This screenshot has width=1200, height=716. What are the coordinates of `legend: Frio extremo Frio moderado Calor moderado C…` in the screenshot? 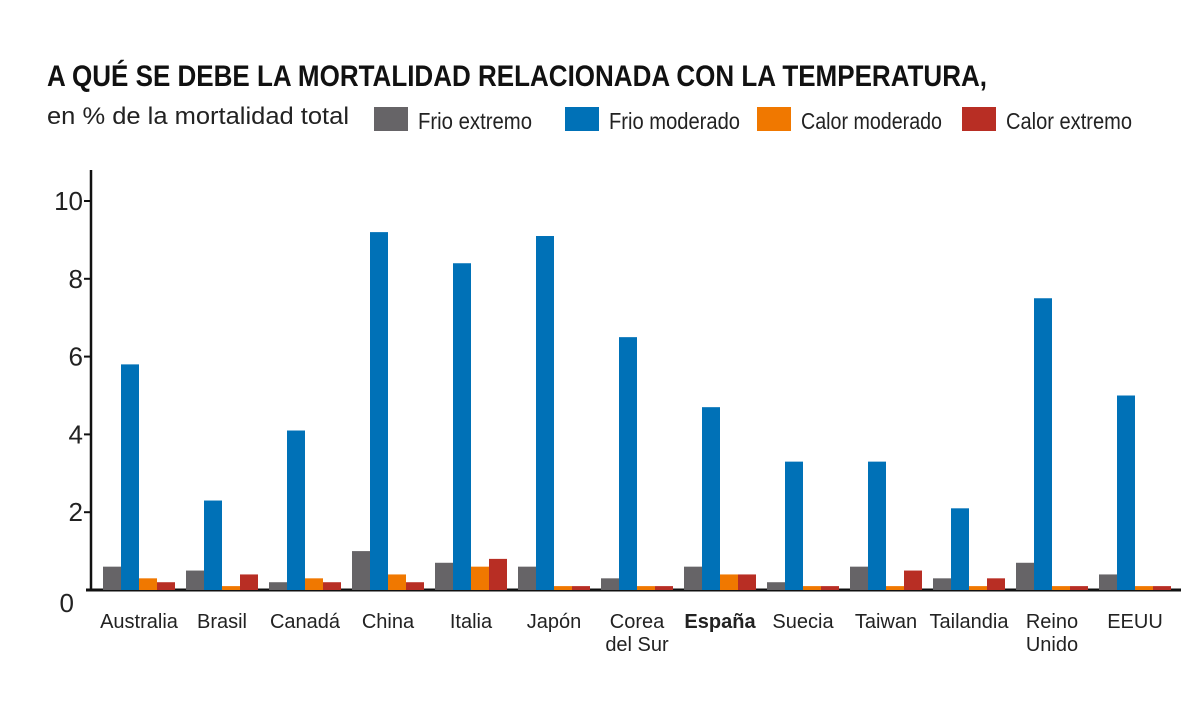 It's located at (753, 120).